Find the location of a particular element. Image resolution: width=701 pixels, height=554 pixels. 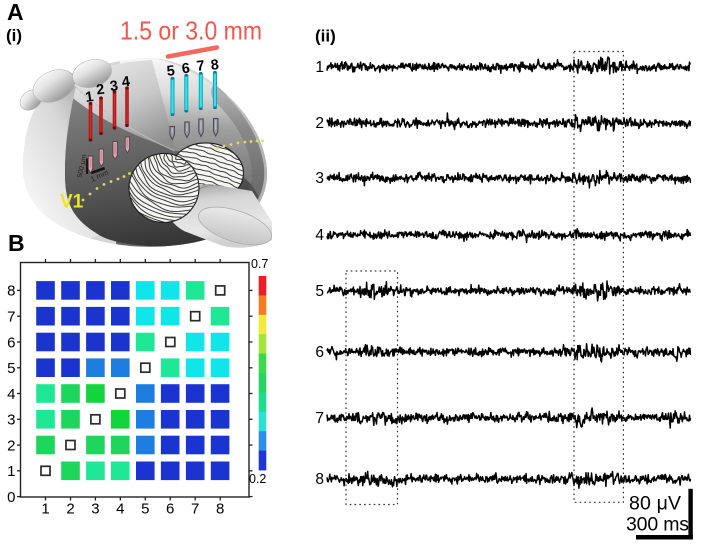

svg-text: 1.5 or 3.0 mm is located at coordinates (191, 31).